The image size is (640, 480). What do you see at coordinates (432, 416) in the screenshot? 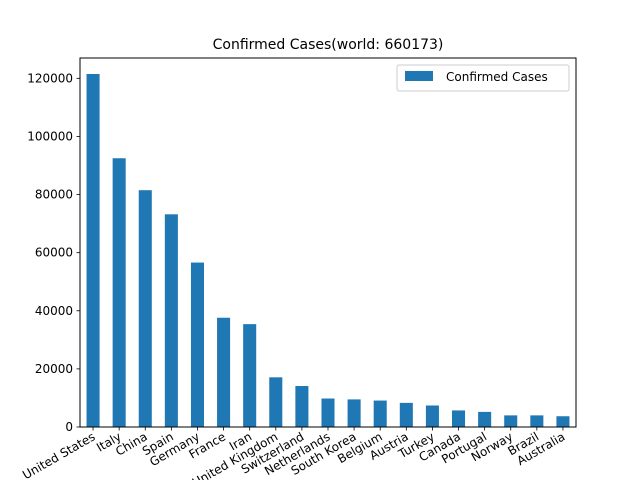
I see `bar-turkey` at bounding box center [432, 416].